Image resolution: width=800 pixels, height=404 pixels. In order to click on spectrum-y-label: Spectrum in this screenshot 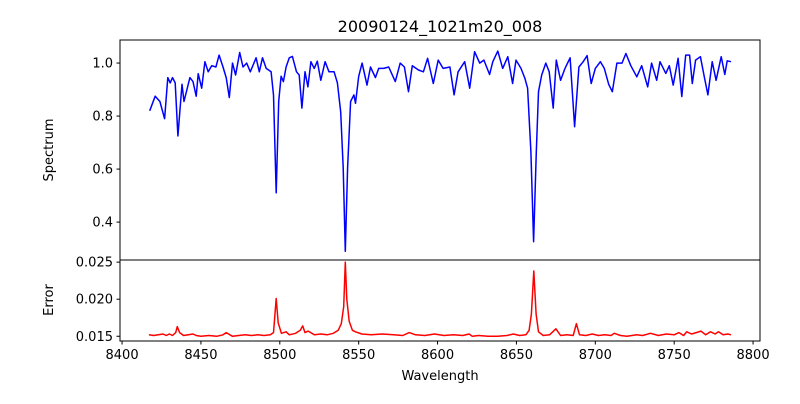, I will do `click(49, 150)`.